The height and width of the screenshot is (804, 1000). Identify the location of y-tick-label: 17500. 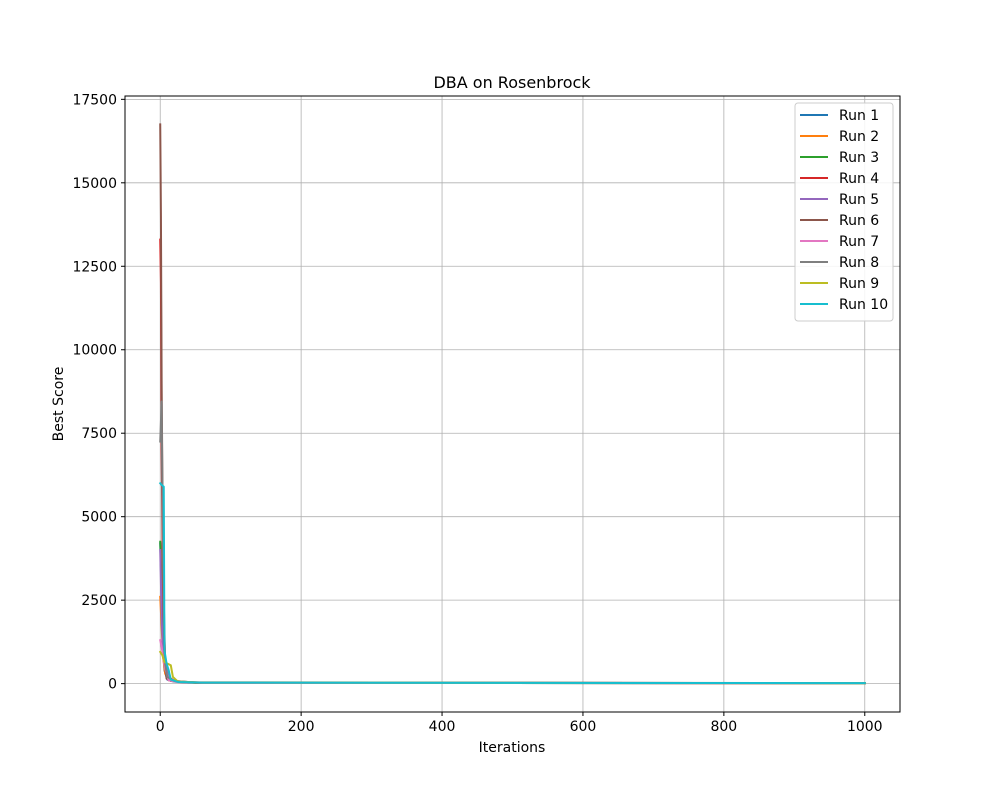
(94, 100).